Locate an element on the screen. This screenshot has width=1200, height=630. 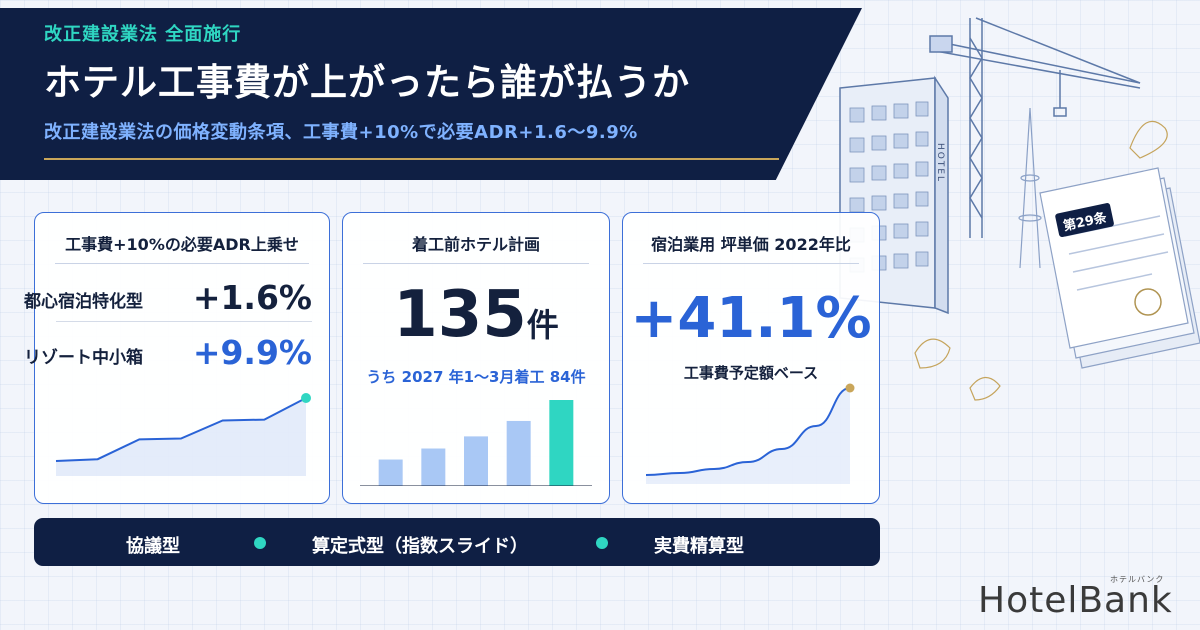
document-stack-icon: 第29条 is located at coordinates (1119, 268).